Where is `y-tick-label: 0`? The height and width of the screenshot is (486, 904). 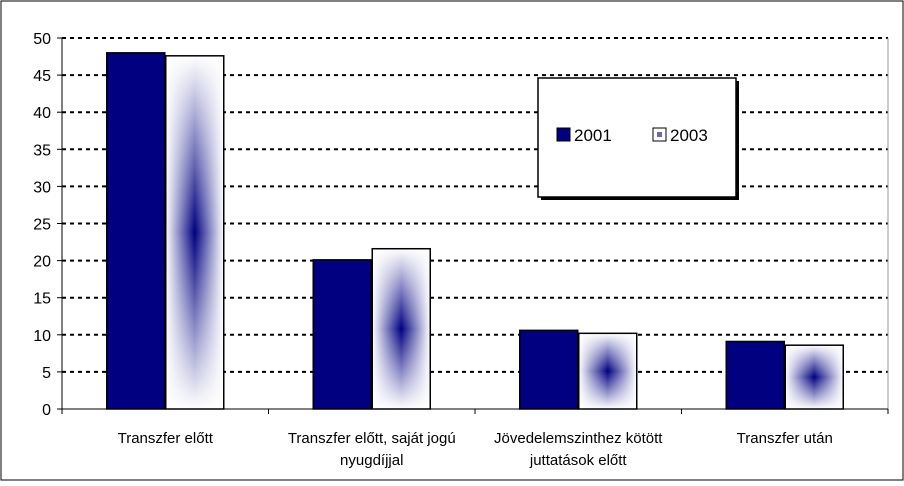 y-tick-label: 0 is located at coordinates (46, 410).